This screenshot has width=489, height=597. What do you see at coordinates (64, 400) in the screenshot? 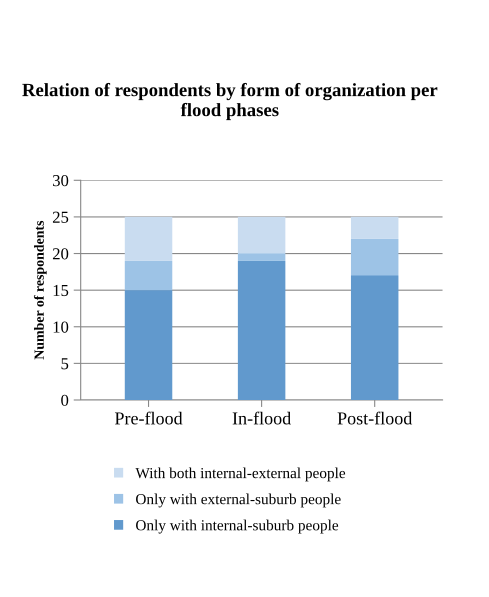
I see `y-tick-label: 0` at bounding box center [64, 400].